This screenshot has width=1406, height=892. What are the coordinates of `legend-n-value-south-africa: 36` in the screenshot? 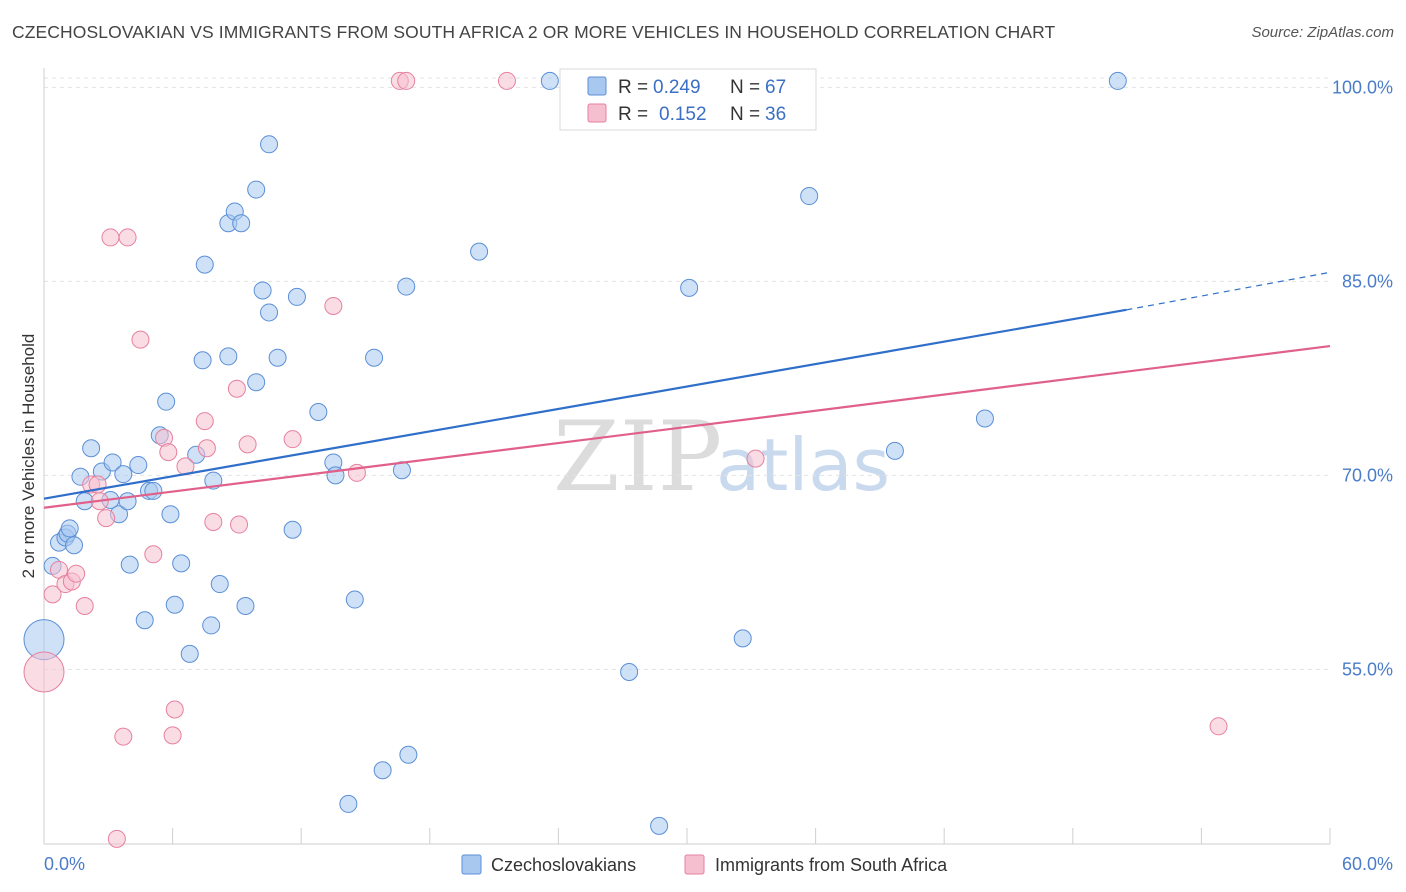 It's located at (775, 114).